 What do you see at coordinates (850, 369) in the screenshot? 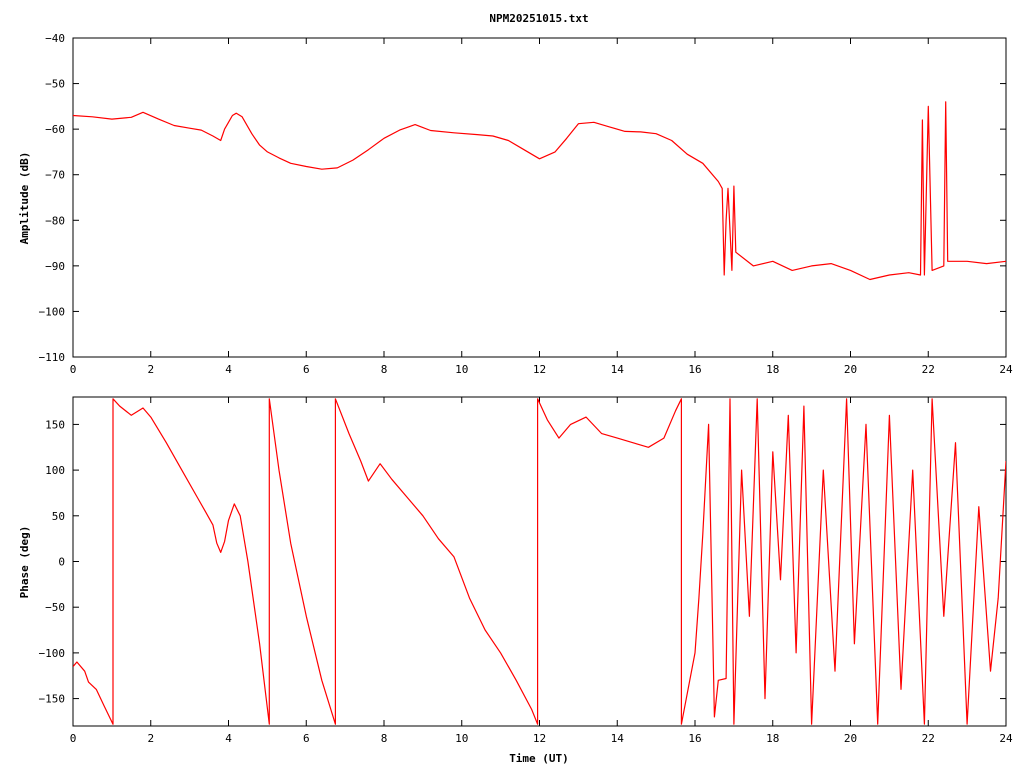
I see `amplitude-x-tick-label: 20` at bounding box center [850, 369].